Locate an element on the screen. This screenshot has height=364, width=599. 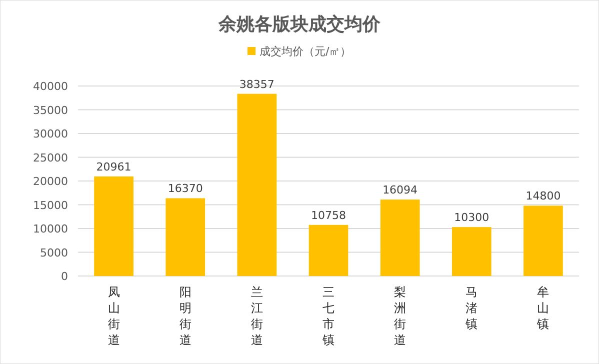
data-label: 16370 is located at coordinates (185, 189).